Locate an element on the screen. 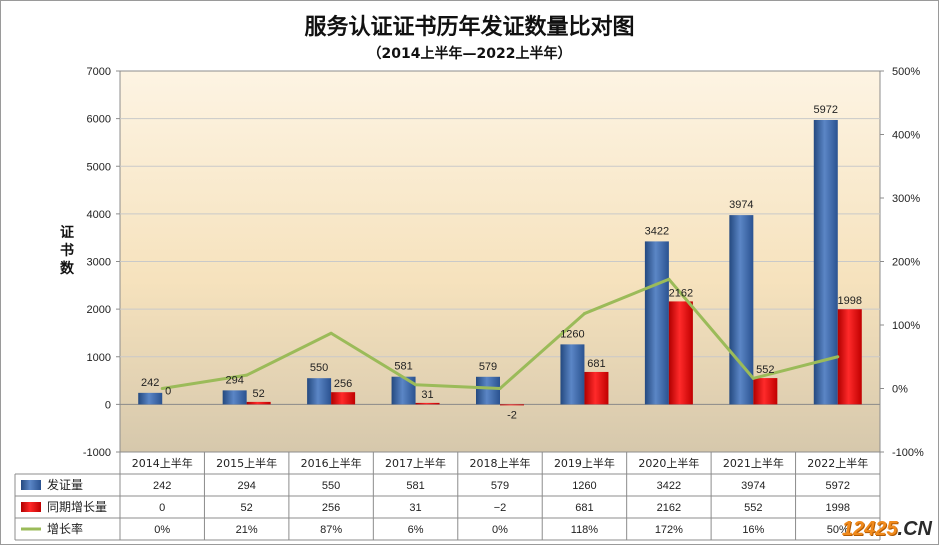 This screenshot has width=939, height=545. watermark: 12425.CN is located at coordinates (887, 529).